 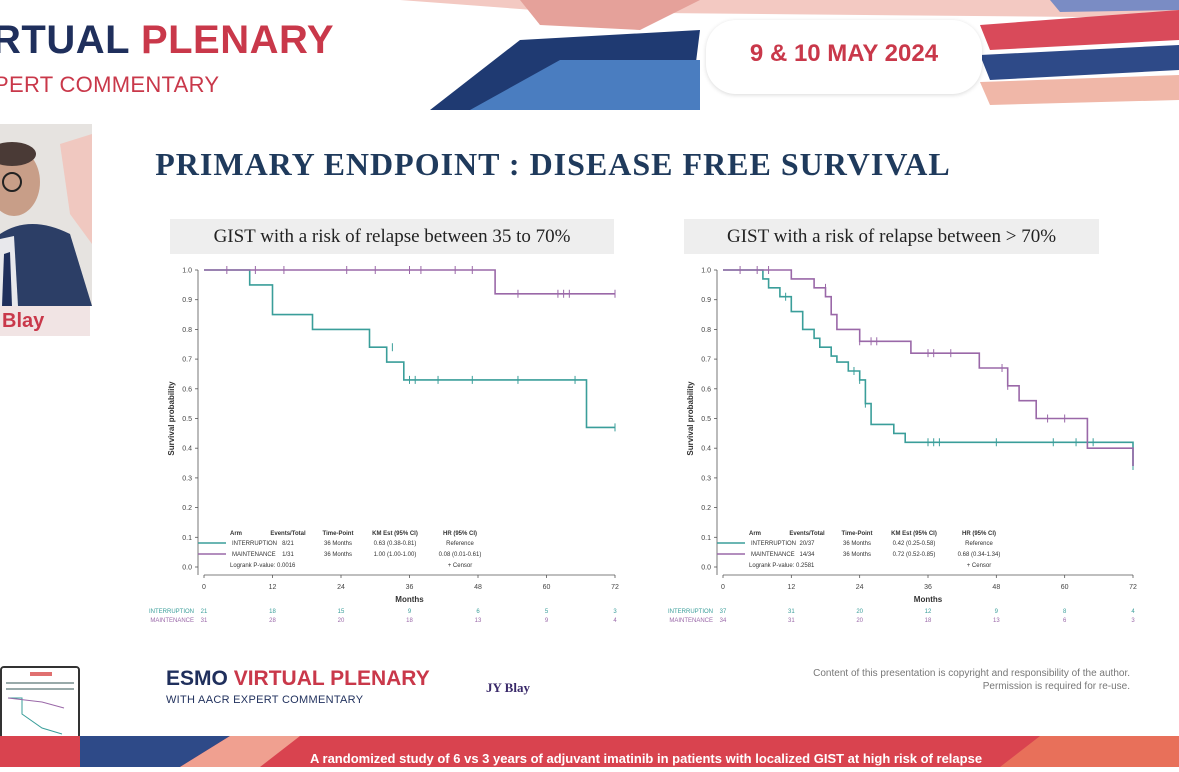 I want to click on speaker-name-bar, so click(x=45, y=321).